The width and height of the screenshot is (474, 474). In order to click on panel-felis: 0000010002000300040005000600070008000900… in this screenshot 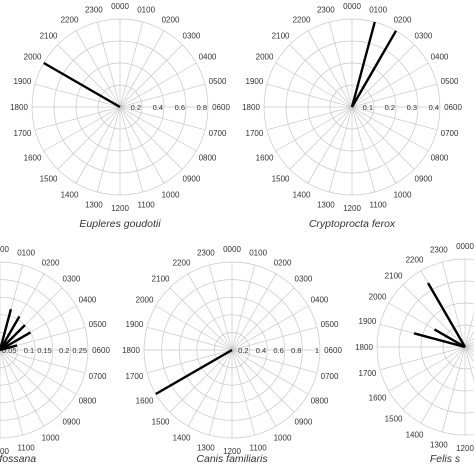, I will do `click(414, 353)`.